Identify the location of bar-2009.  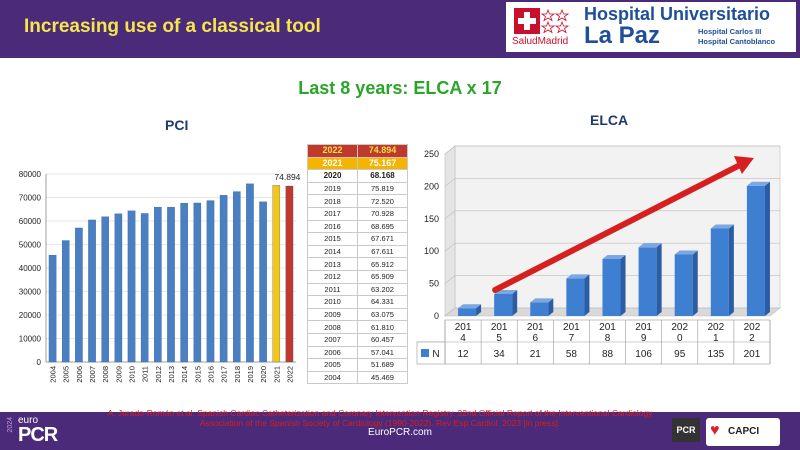
(118, 288).